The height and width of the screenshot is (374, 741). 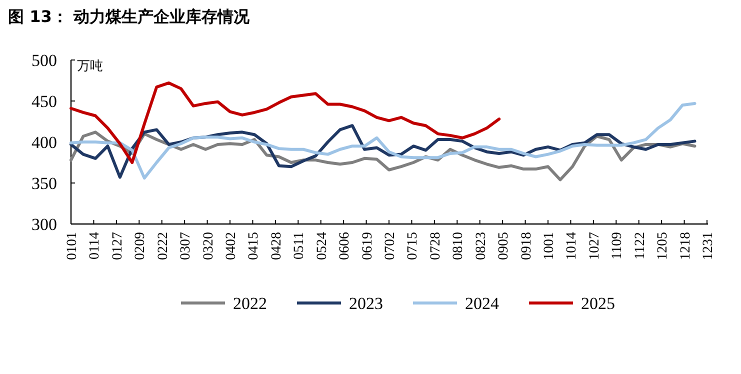 I want to click on x-tick-label: 1218, so click(x=686, y=246).